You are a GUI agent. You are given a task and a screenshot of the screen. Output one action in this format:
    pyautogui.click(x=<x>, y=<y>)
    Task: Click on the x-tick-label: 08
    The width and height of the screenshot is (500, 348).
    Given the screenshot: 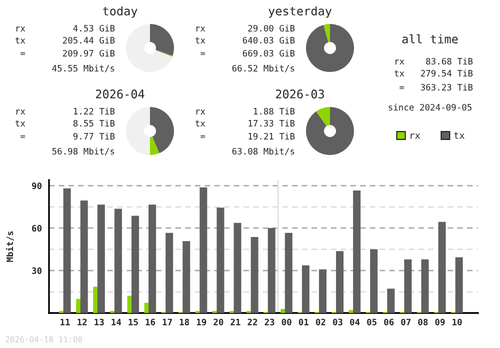 What is the action you would take?
    pyautogui.click(x=423, y=322)
    